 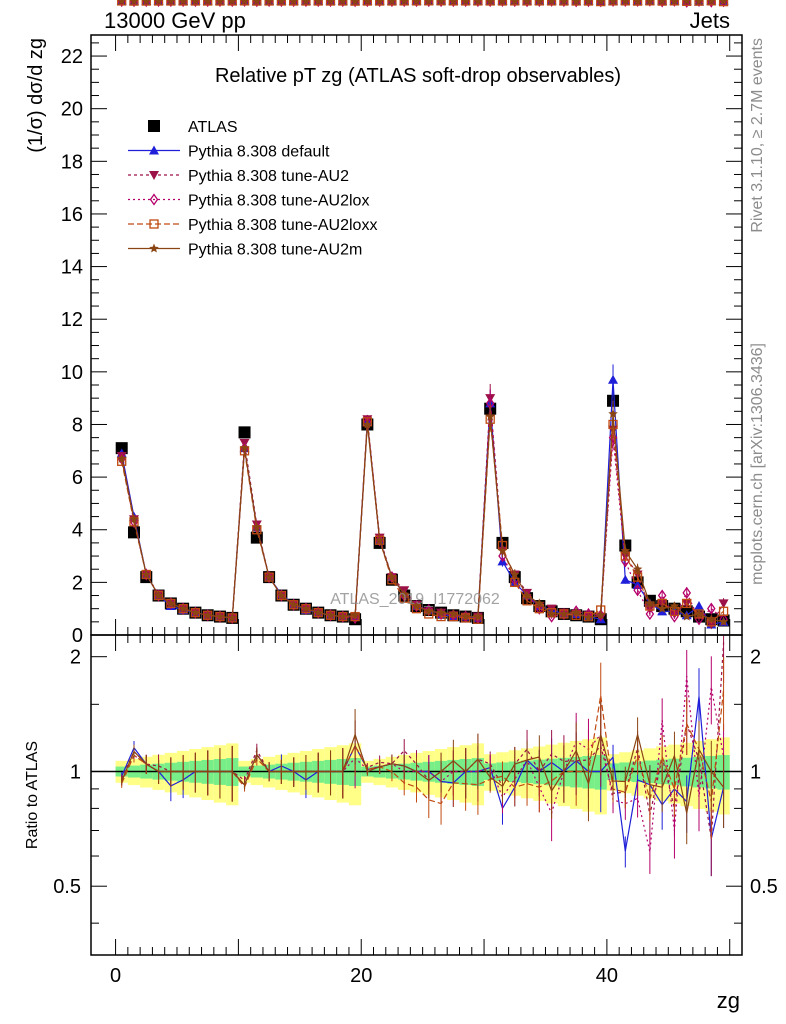 What do you see at coordinates (72, 57) in the screenshot?
I see `y-tick-label: 22` at bounding box center [72, 57].